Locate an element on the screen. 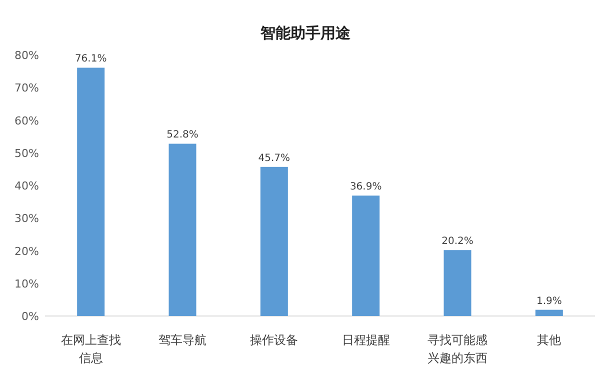  data-label: 1.9% is located at coordinates (549, 301).